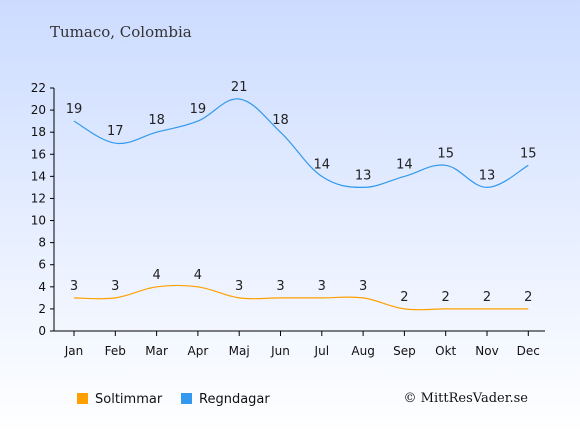 The image size is (580, 435). Describe the element at coordinates (38, 88) in the screenshot. I see `y-tick-label: 22` at that location.